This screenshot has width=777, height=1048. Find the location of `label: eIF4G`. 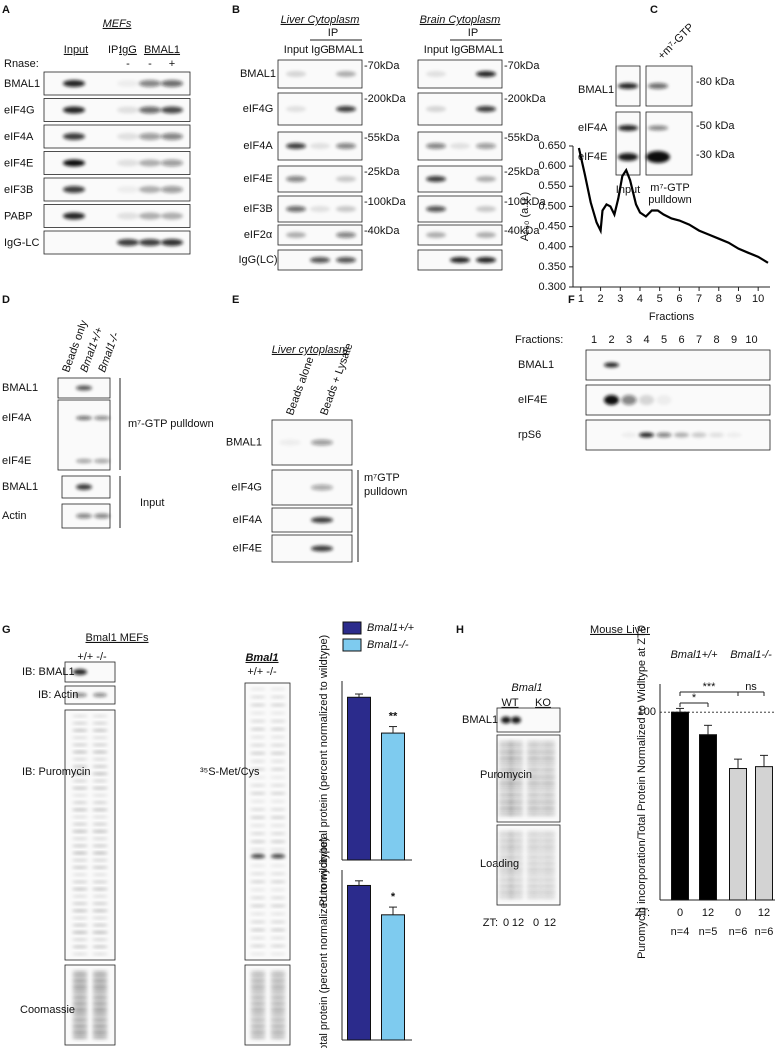

label: eIF4G is located at coordinates (258, 109).